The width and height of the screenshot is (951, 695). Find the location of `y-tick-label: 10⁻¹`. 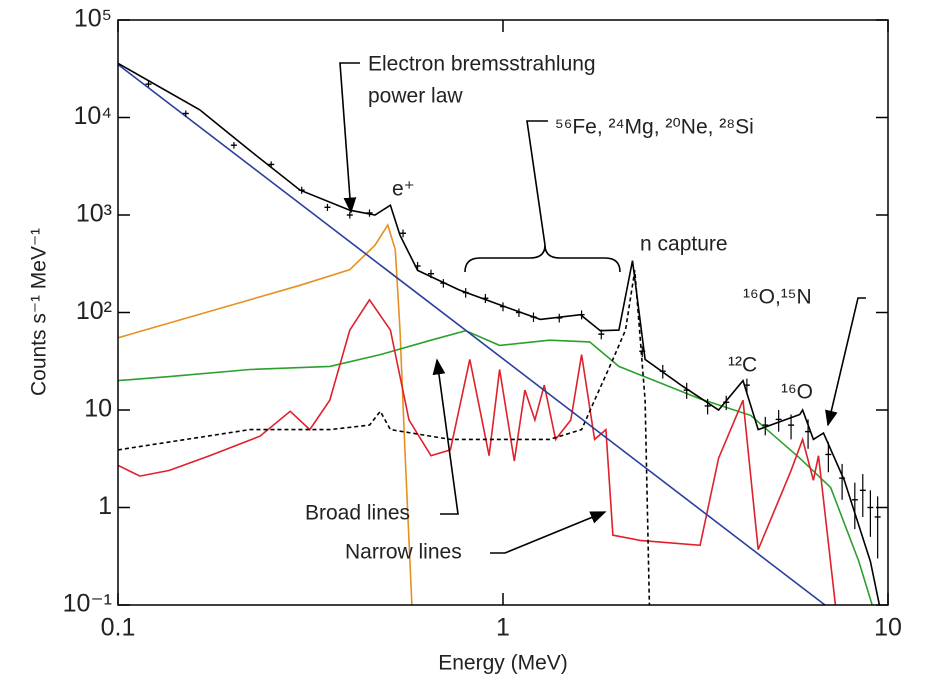

y-tick-label: 10⁻¹ is located at coordinates (87, 604).